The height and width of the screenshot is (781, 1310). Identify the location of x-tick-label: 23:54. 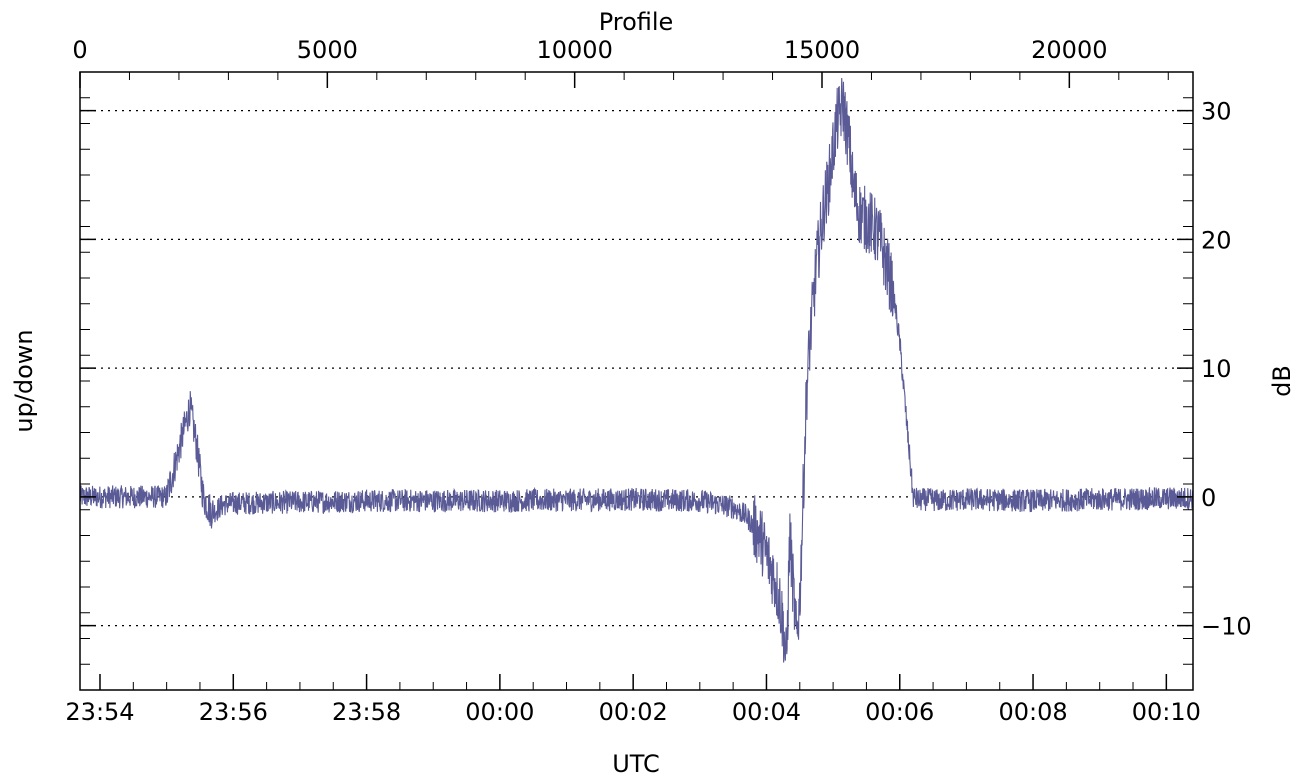
(99, 712).